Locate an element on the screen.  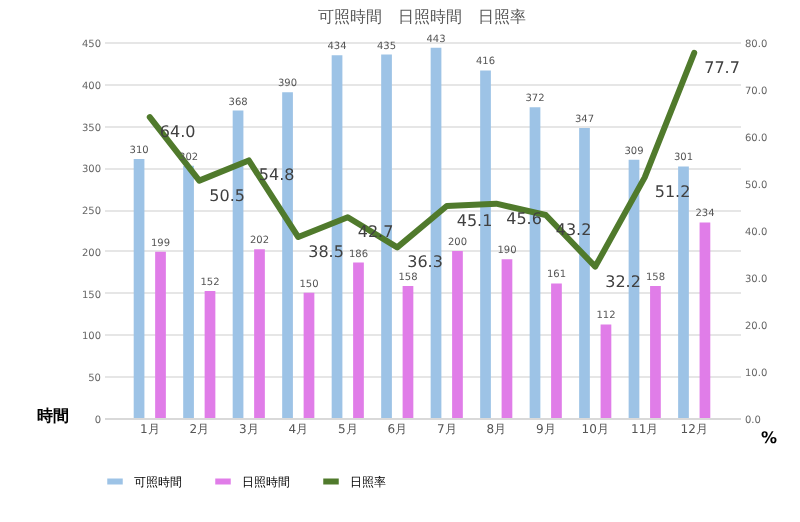
y-axis-title: 時間 is located at coordinates (53, 416).